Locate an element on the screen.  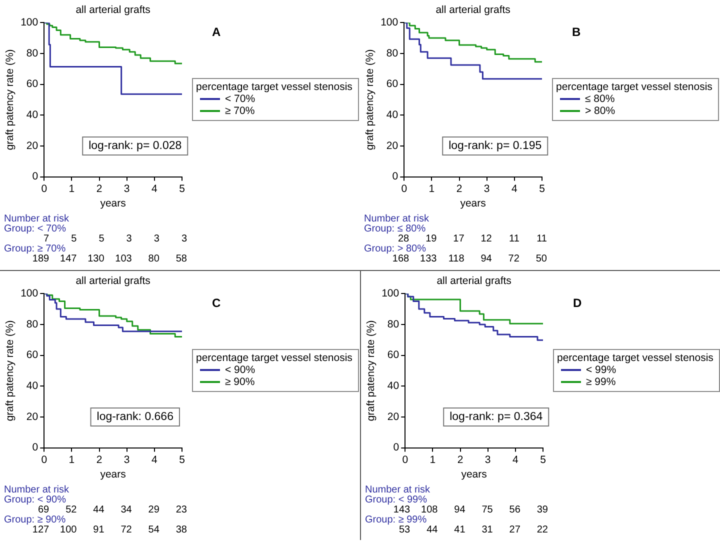
text: C is located at coordinates (216, 303).